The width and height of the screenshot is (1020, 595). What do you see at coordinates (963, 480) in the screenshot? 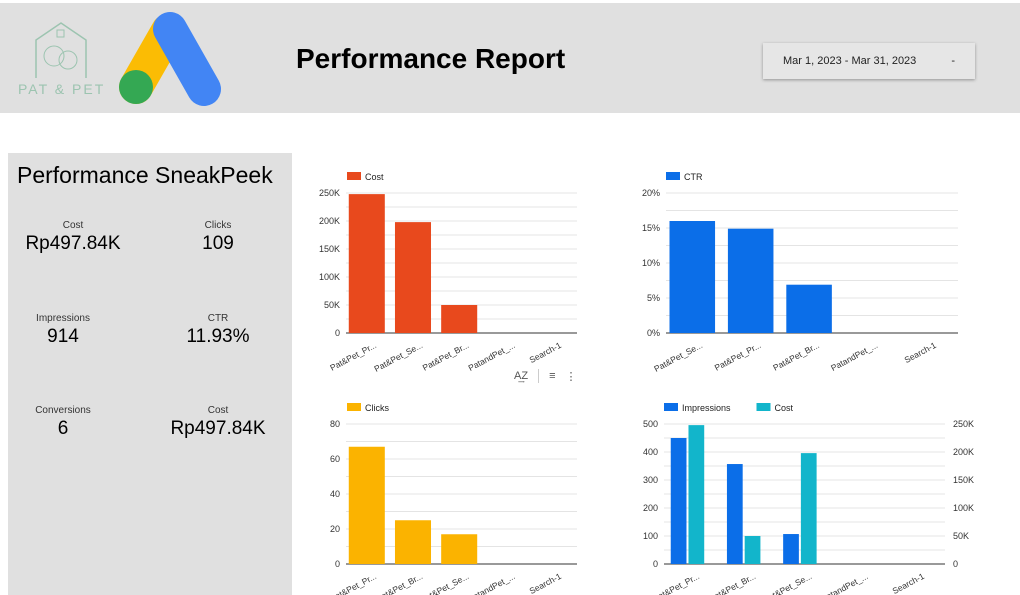
I see `y2-tick-label: 150K` at bounding box center [963, 480].